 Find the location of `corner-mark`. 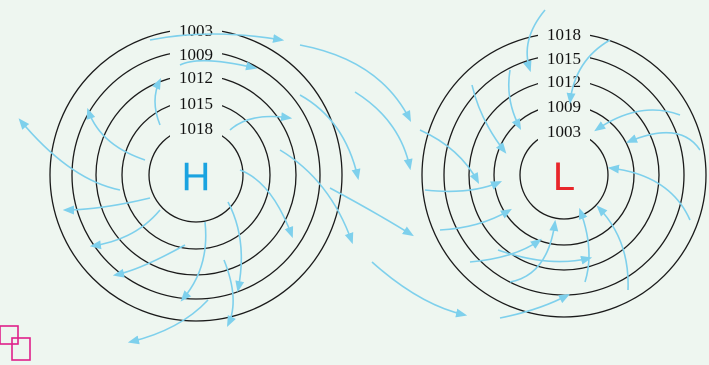

corner-mark is located at coordinates (15, 343).